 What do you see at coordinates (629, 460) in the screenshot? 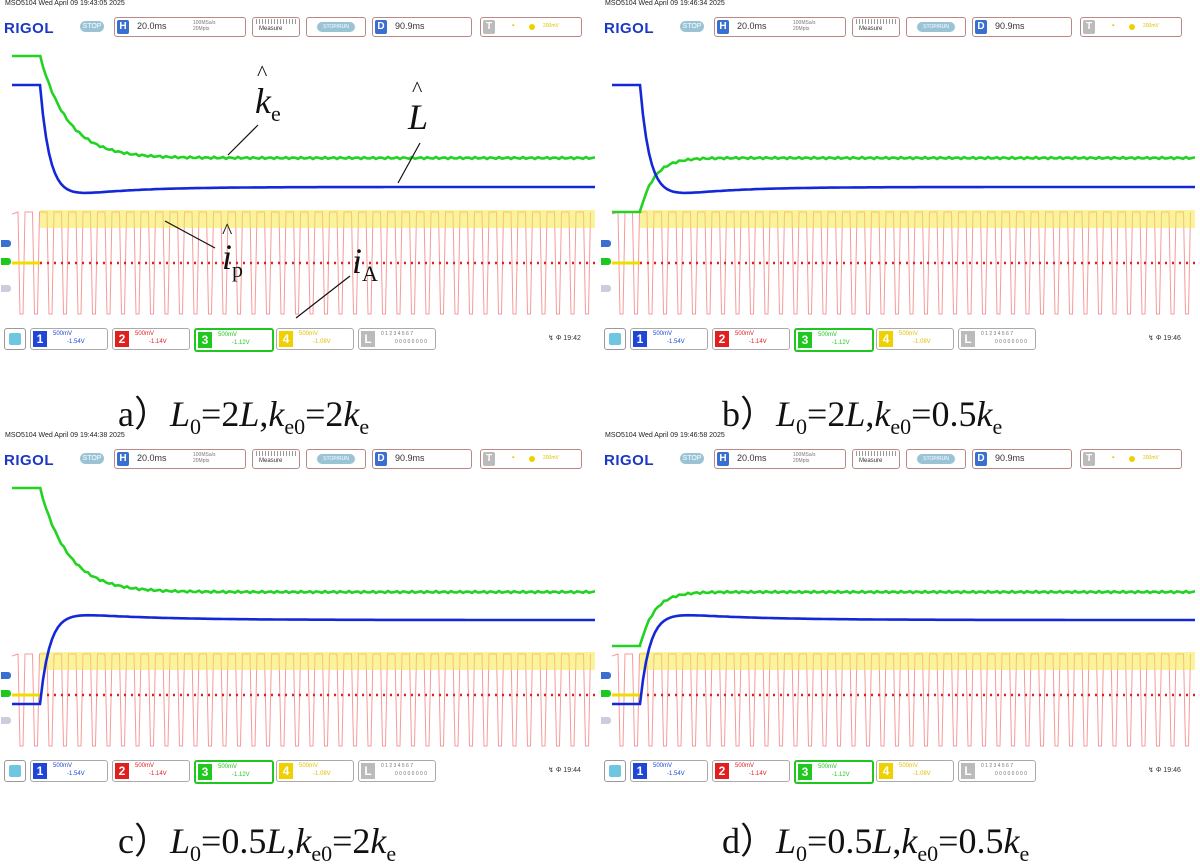
I see `rigol-logo: RIGOL` at bounding box center [629, 460].